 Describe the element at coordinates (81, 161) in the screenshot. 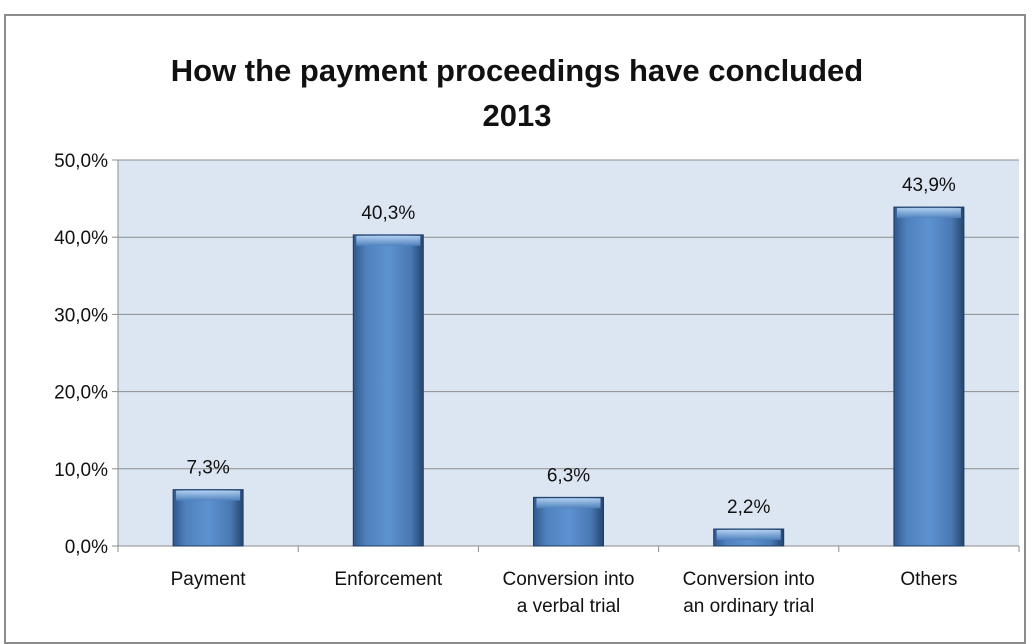

I see `y-tick-label: 50,0%` at that location.